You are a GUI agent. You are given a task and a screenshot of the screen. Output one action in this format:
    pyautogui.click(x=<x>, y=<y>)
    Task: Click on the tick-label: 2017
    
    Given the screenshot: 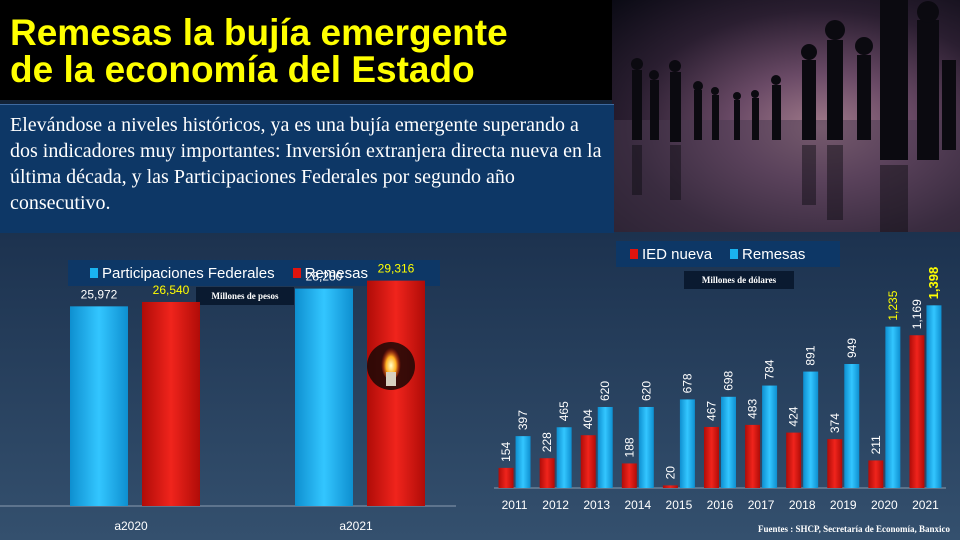 What is the action you would take?
    pyautogui.click(x=761, y=505)
    